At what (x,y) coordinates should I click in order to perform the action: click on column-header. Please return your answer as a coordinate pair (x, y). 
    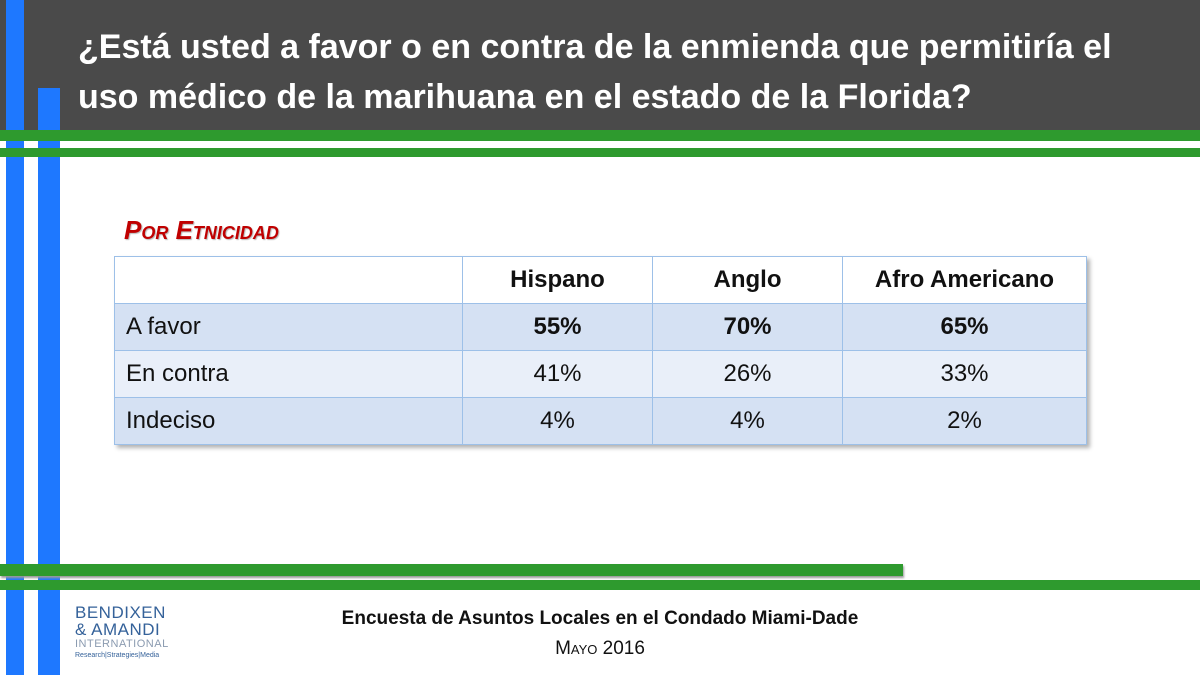
    Looking at the image, I should click on (288, 280).